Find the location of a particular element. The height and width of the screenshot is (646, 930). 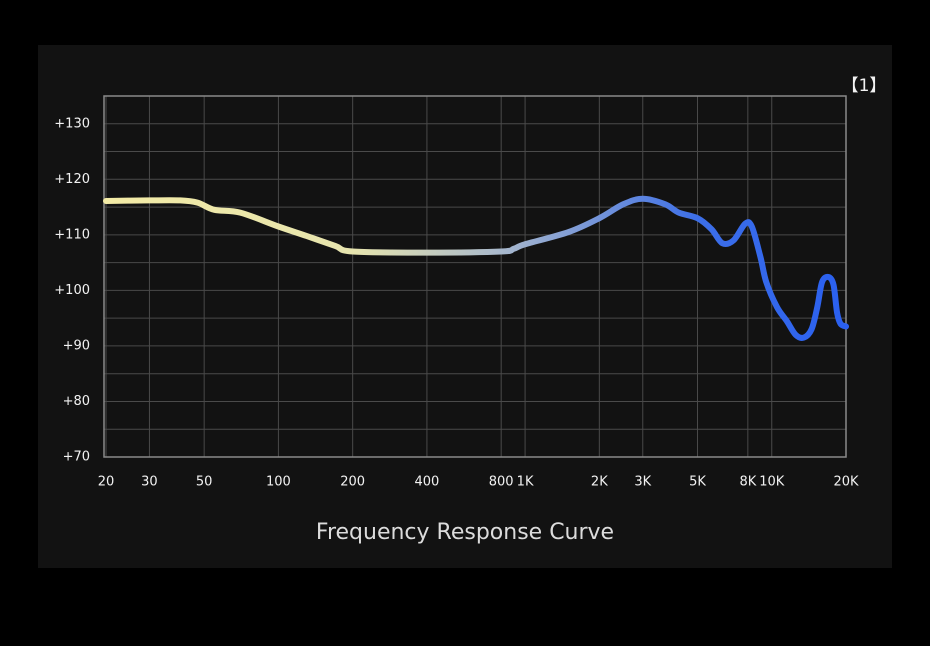

x-tick-label: 8K is located at coordinates (747, 482).